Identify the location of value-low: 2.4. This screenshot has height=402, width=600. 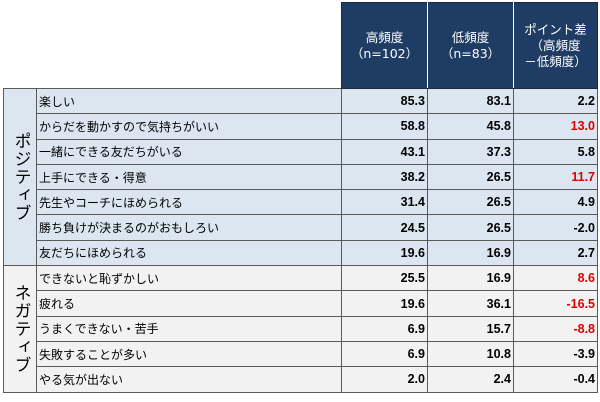
(470, 379).